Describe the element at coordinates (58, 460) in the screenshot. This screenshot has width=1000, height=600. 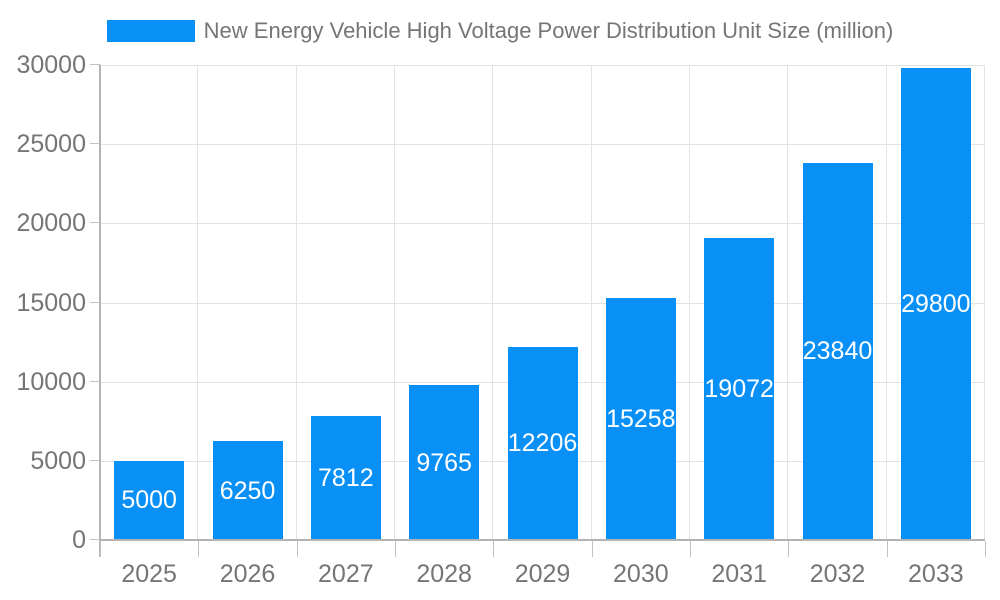
I see `y-axis-label: 5000` at that location.